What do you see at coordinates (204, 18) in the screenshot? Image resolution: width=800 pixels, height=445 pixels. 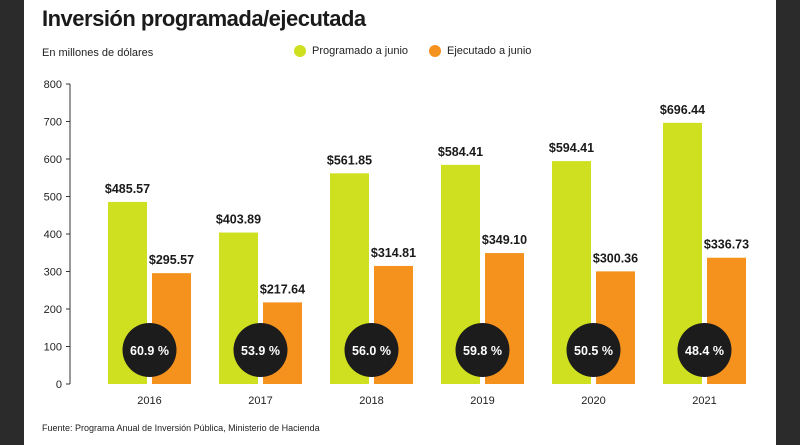 I see `chart-title: Inversión programada/ejecutada` at bounding box center [204, 18].